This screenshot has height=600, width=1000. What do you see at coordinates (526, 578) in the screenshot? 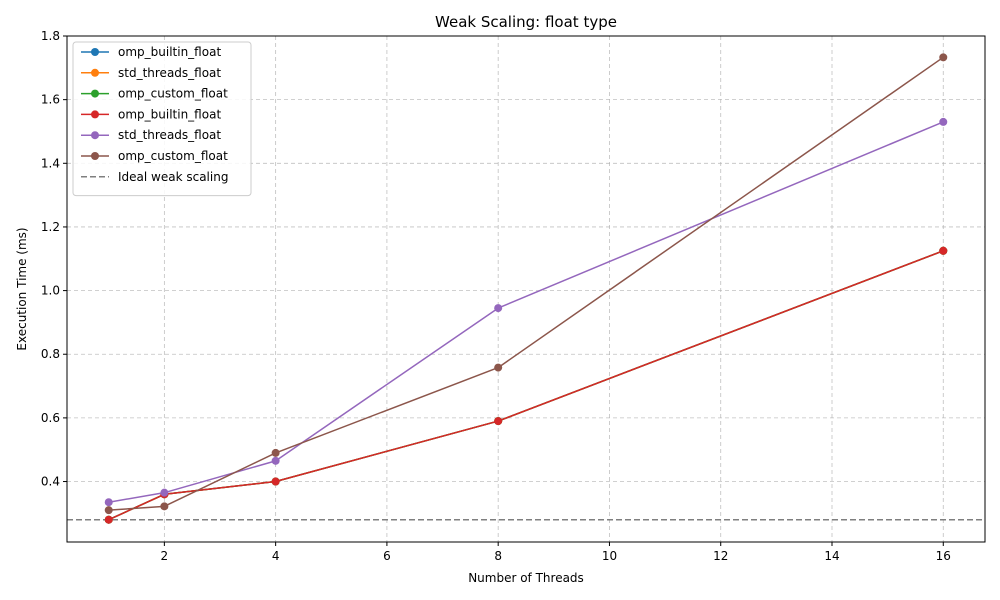
I see `x-axis-label: Number of Threads` at bounding box center [526, 578].